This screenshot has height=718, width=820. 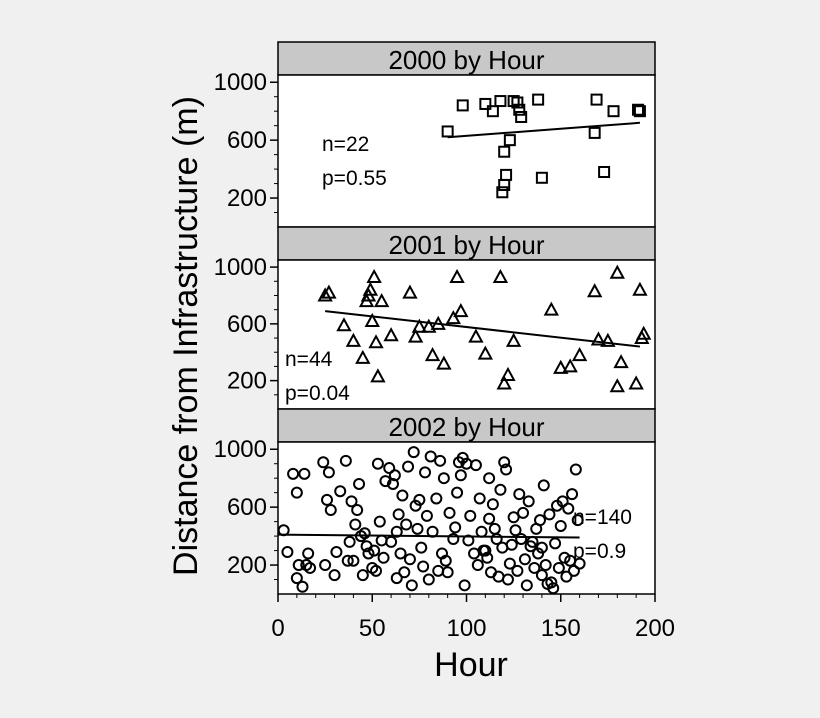 I want to click on panel-title: 2002 by Hour, so click(x=466, y=427).